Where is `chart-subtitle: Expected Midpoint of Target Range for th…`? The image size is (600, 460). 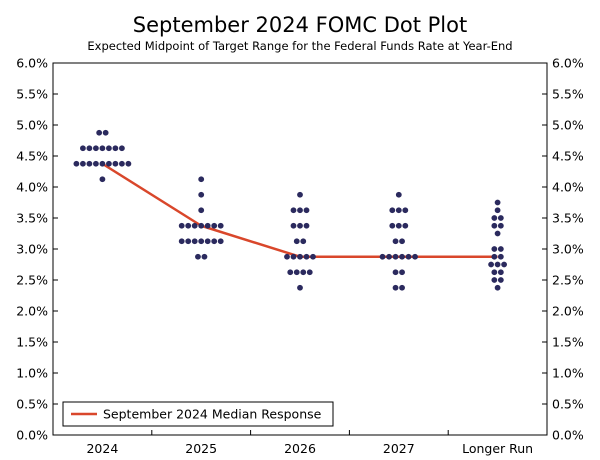 chart-subtitle: Expected Midpoint of Target Range for th… is located at coordinates (299, 46).